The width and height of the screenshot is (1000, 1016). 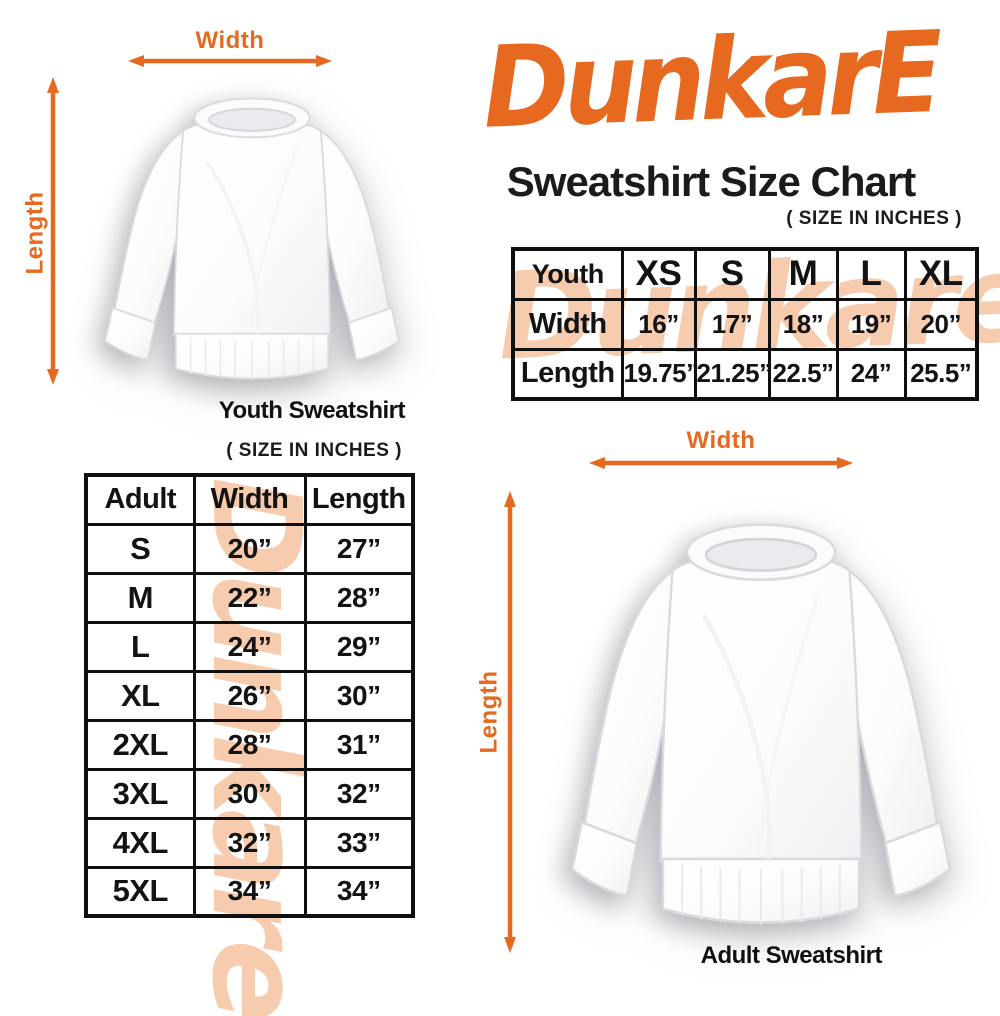 I want to click on table-cell: 17”, so click(x=732, y=324).